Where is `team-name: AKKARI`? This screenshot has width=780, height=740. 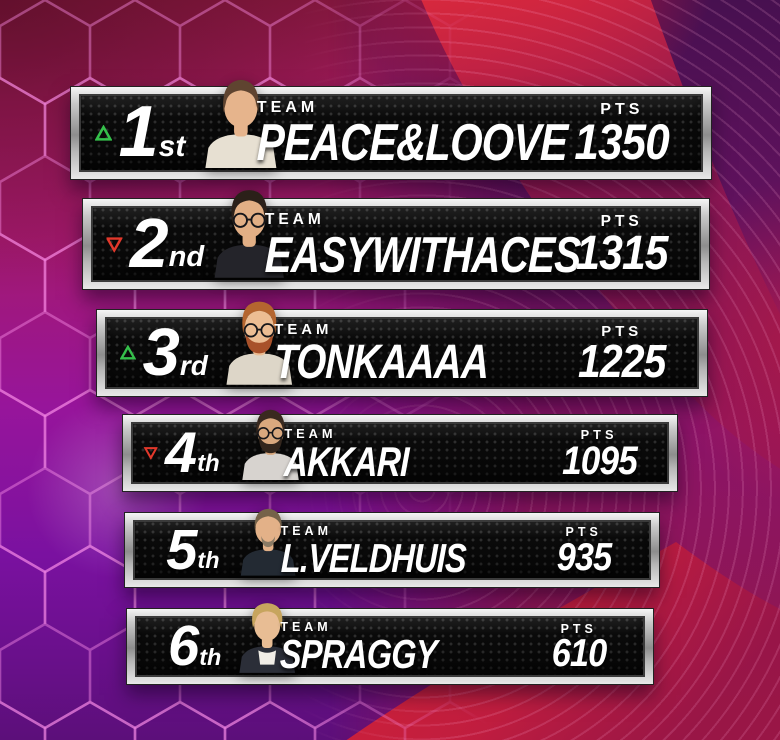 team-name: AKKARI is located at coordinates (346, 461).